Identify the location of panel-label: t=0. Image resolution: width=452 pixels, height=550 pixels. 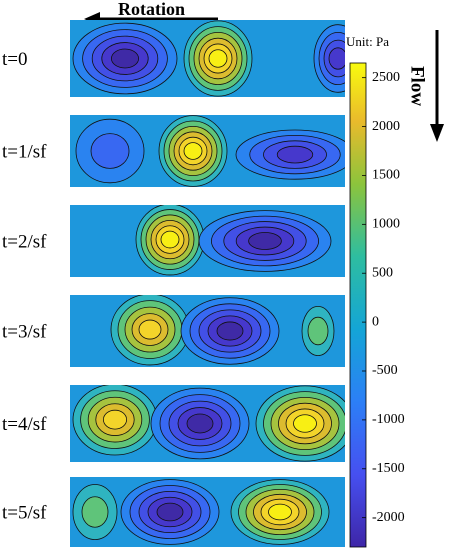
(15, 59).